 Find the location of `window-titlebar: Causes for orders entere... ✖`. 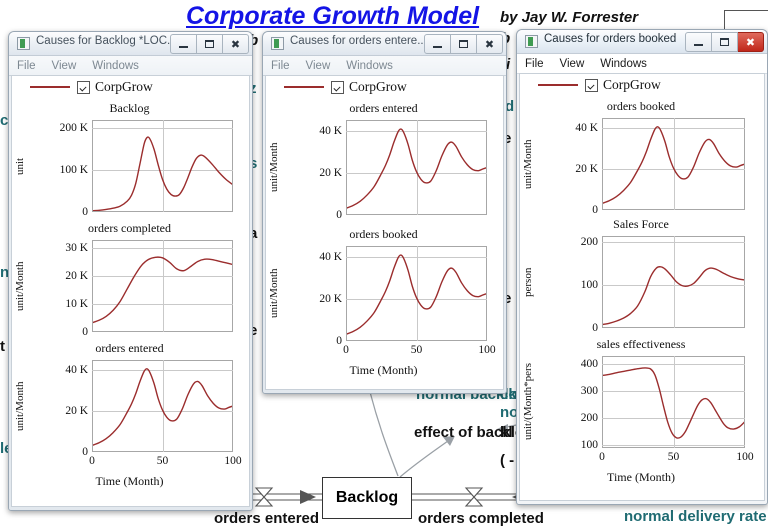

window-titlebar: Causes for orders entere... ✖ is located at coordinates (384, 44).